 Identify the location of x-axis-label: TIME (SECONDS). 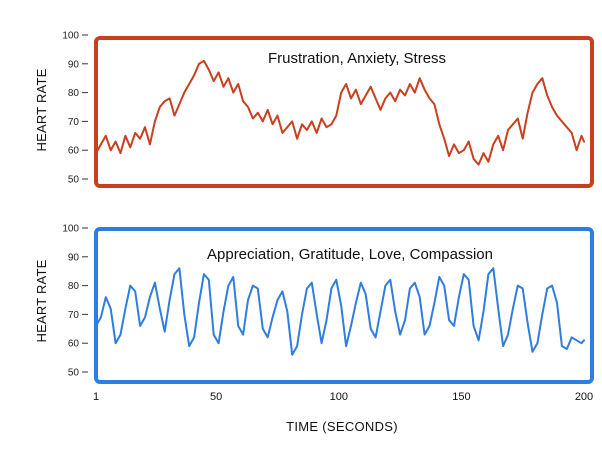
(342, 426).